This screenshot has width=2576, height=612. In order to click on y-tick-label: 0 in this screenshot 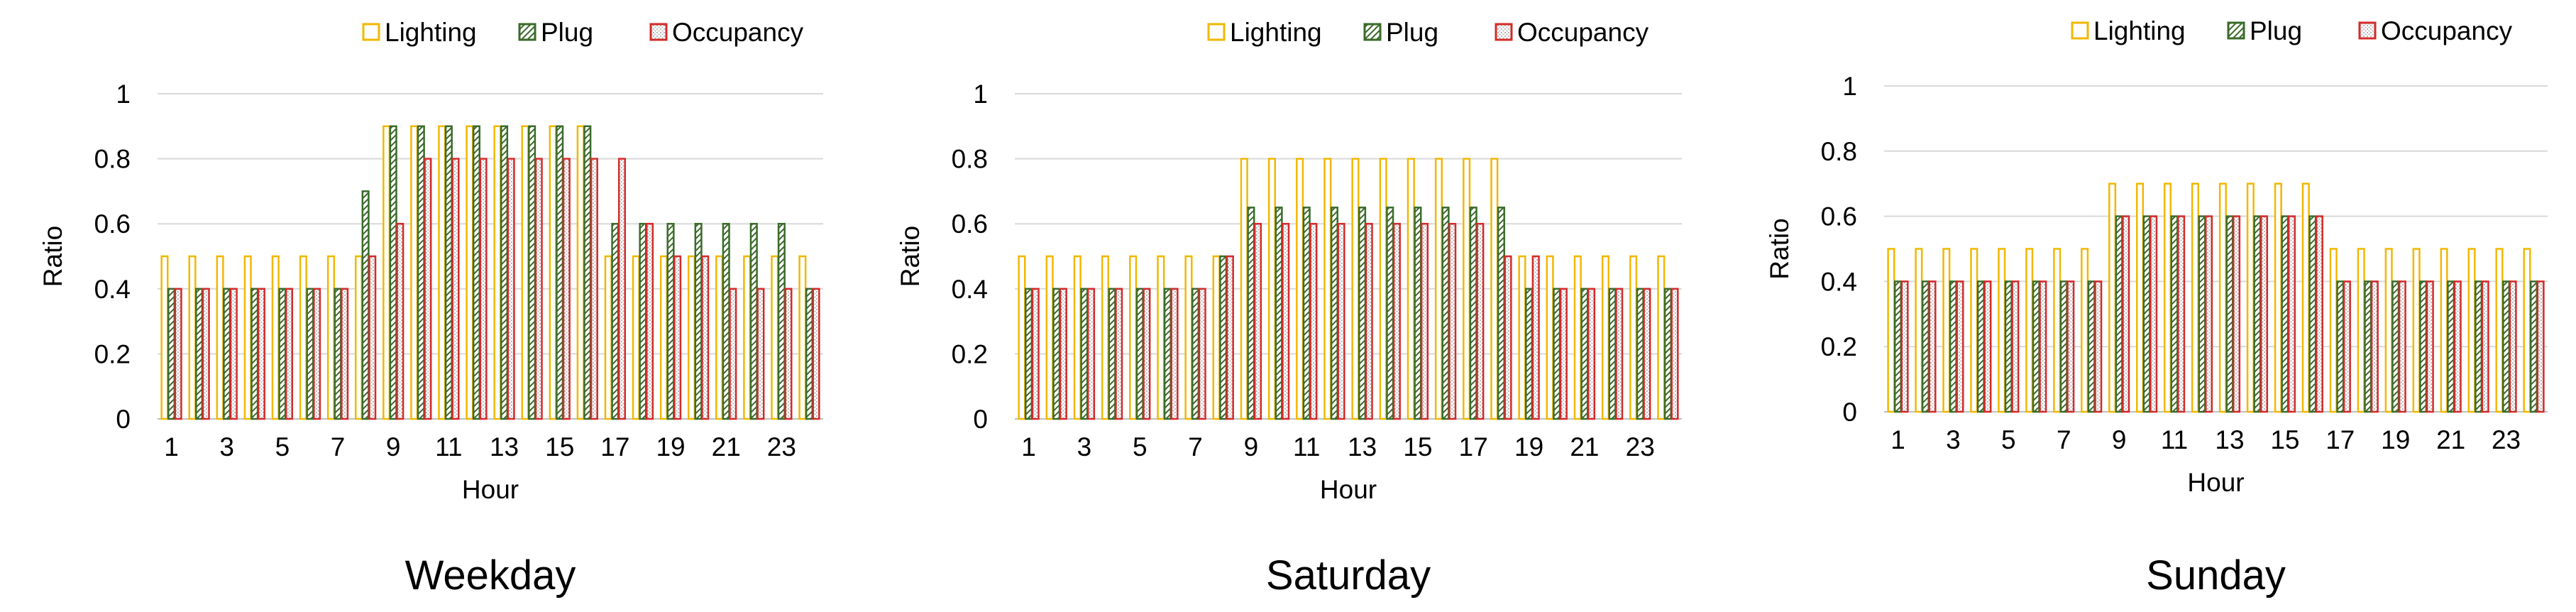, I will do `click(123, 420)`.